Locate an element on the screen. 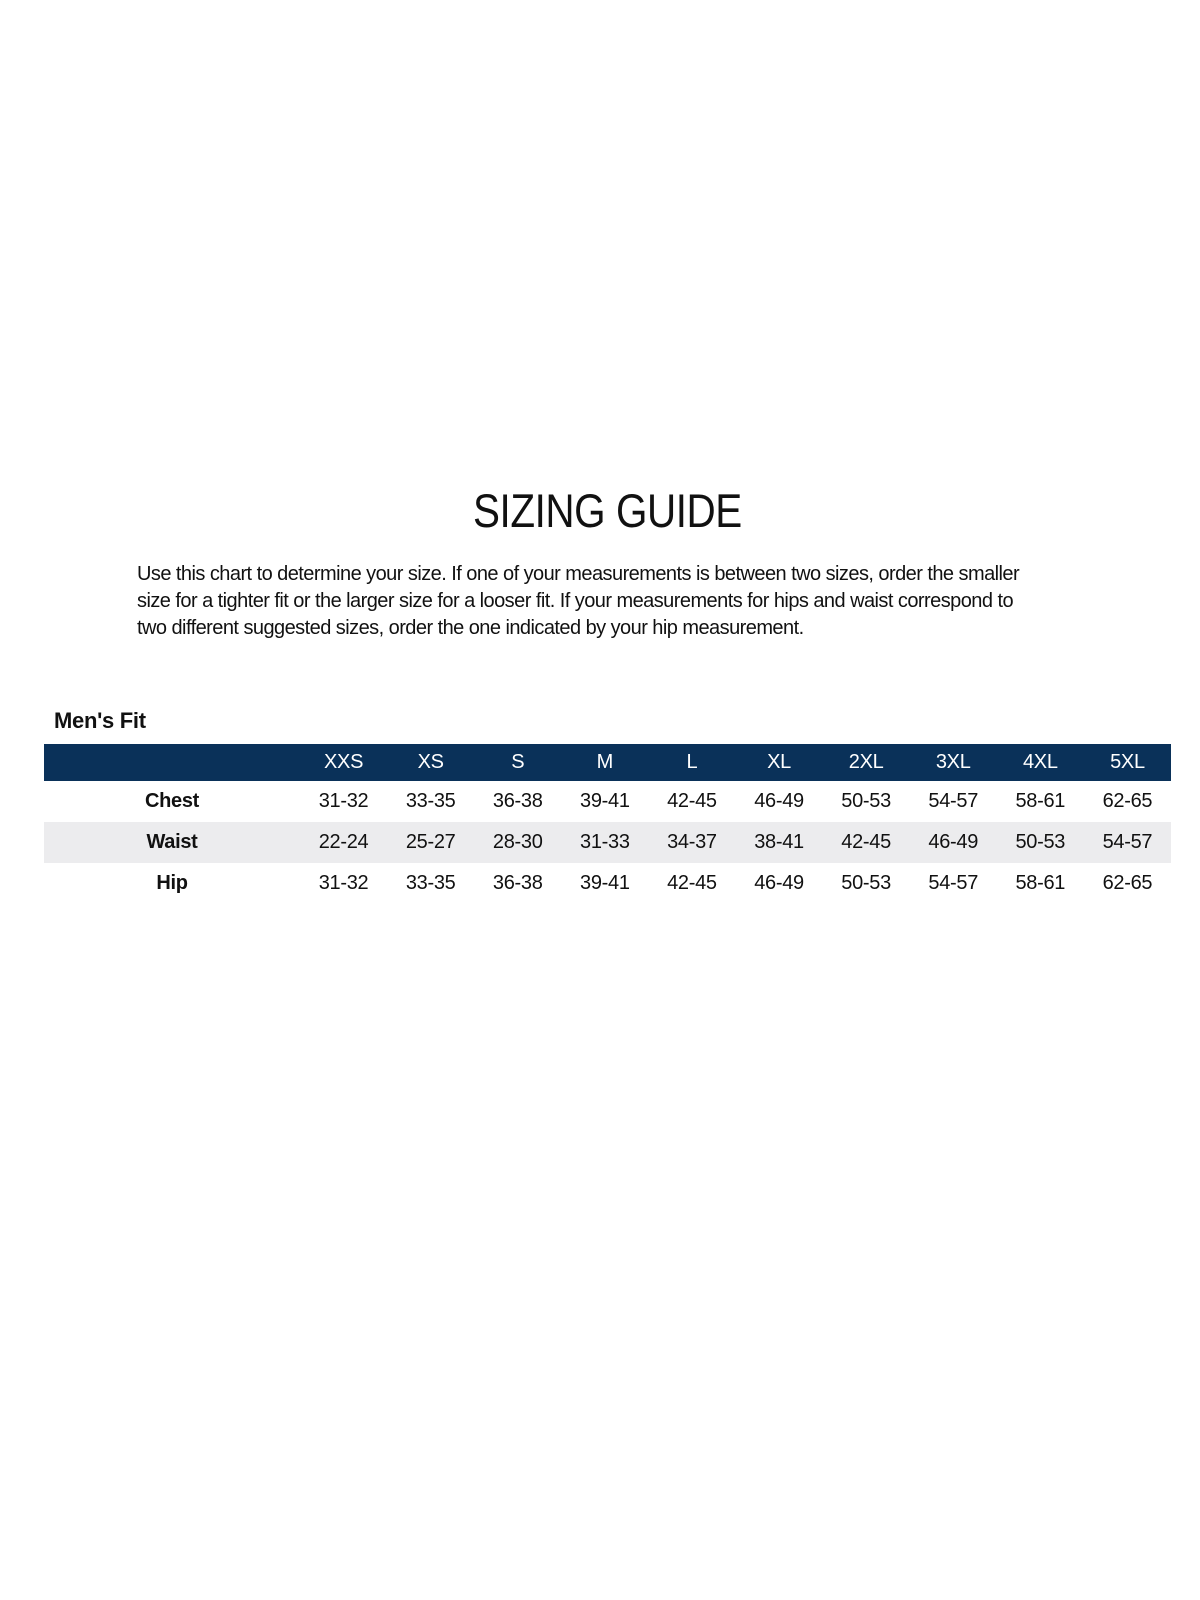  section-title: Men's Fit is located at coordinates (100, 720).